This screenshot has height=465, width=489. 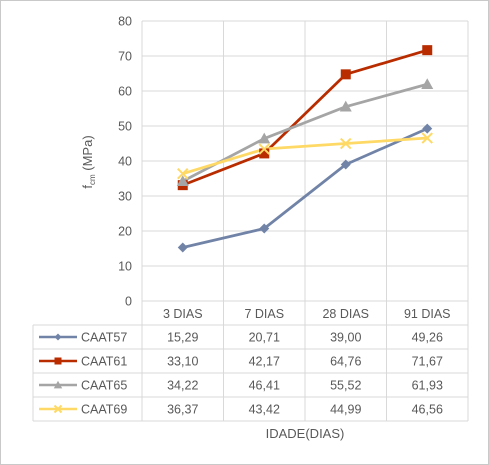 I want to click on y-tick-label: 60, so click(x=125, y=92).